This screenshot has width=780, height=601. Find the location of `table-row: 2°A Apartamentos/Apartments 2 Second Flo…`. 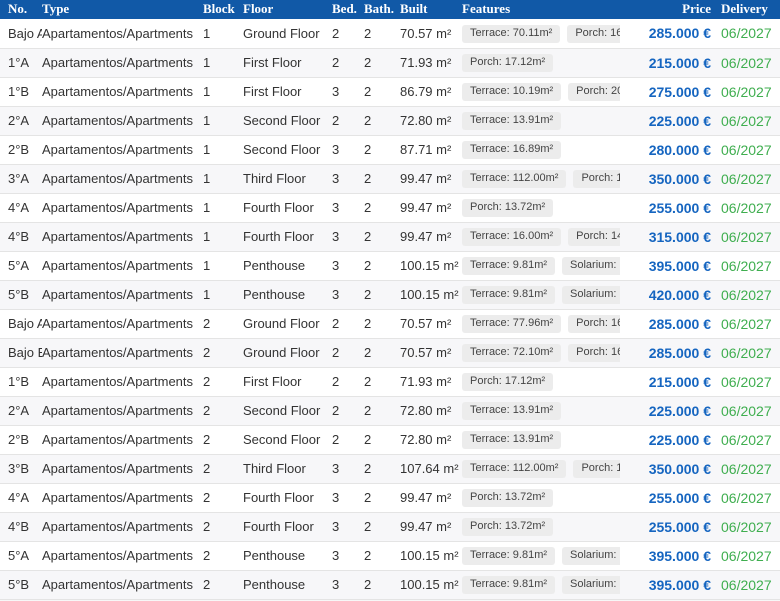

table-row: 2°A Apartamentos/Apartments 2 Second Flo… is located at coordinates (390, 411).